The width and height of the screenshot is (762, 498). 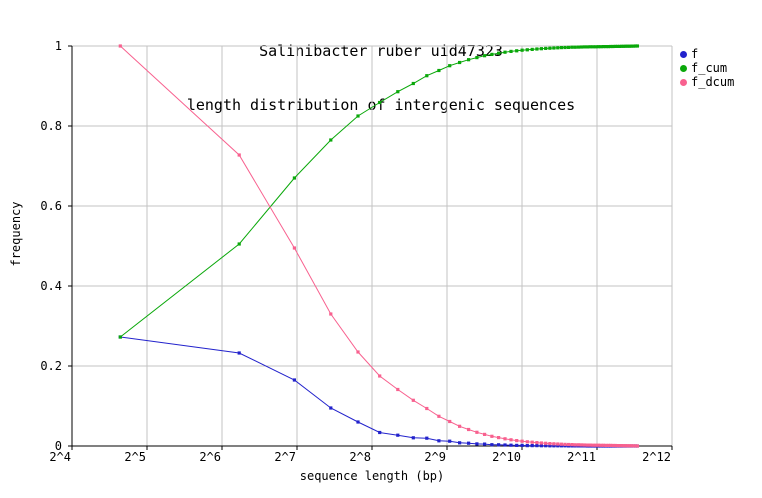 What do you see at coordinates (51, 366) in the screenshot?
I see `y-tick-label: 0.2` at bounding box center [51, 366].